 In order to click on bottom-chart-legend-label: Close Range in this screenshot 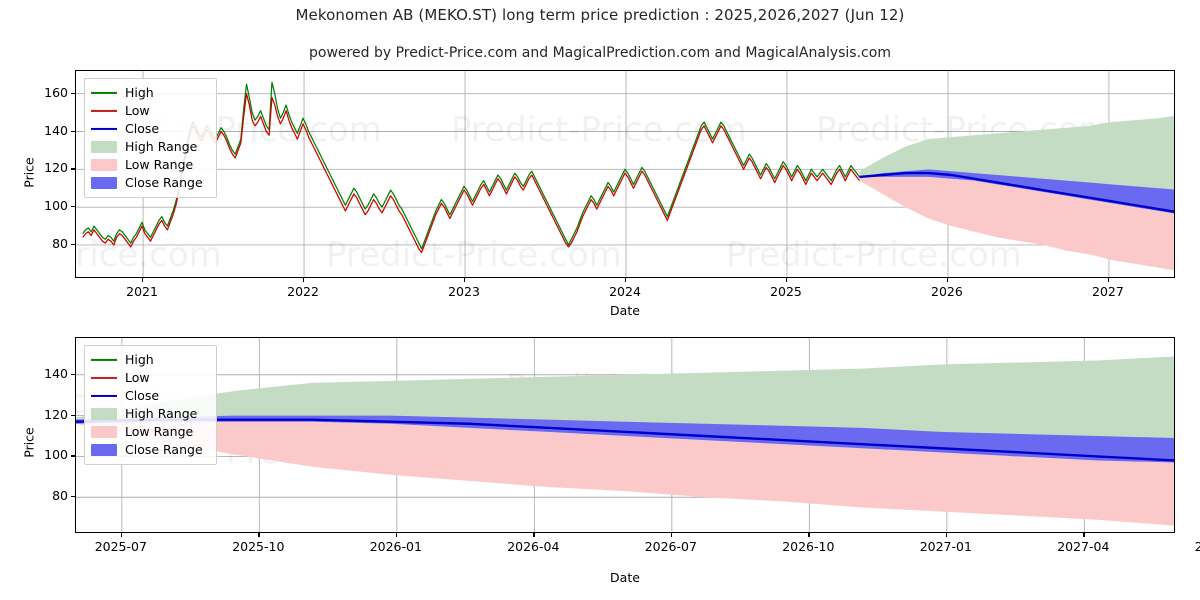, I will do `click(164, 449)`.